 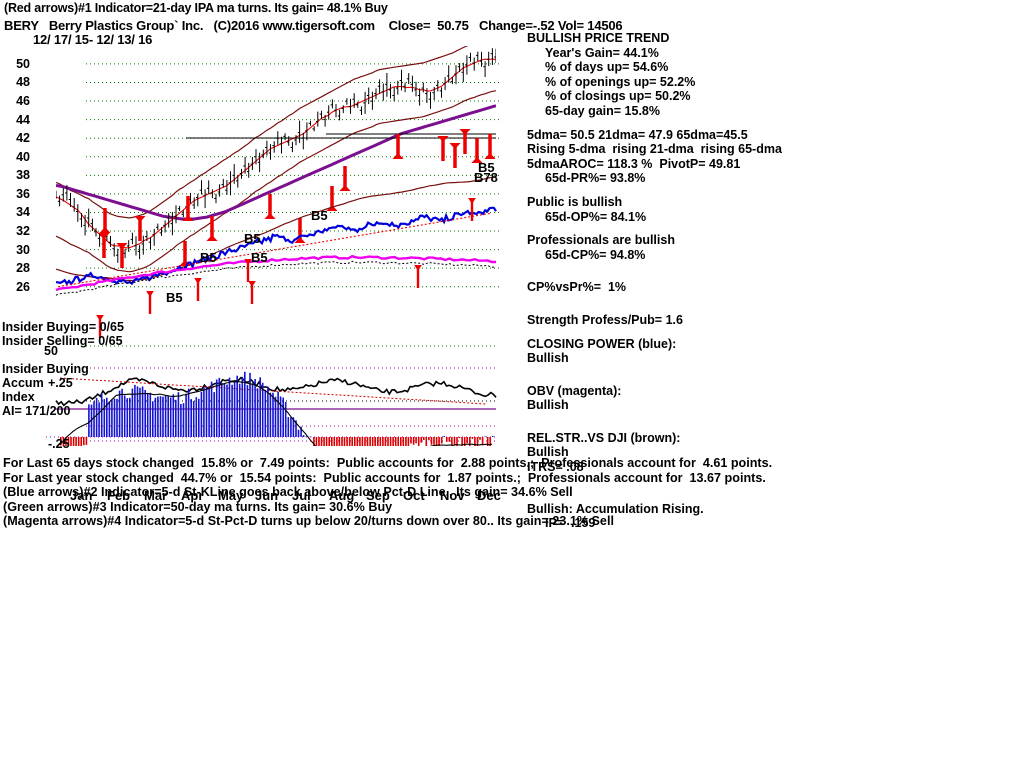 What do you see at coordinates (267, 495) in the screenshot?
I see `month-label: Jun` at bounding box center [267, 495].